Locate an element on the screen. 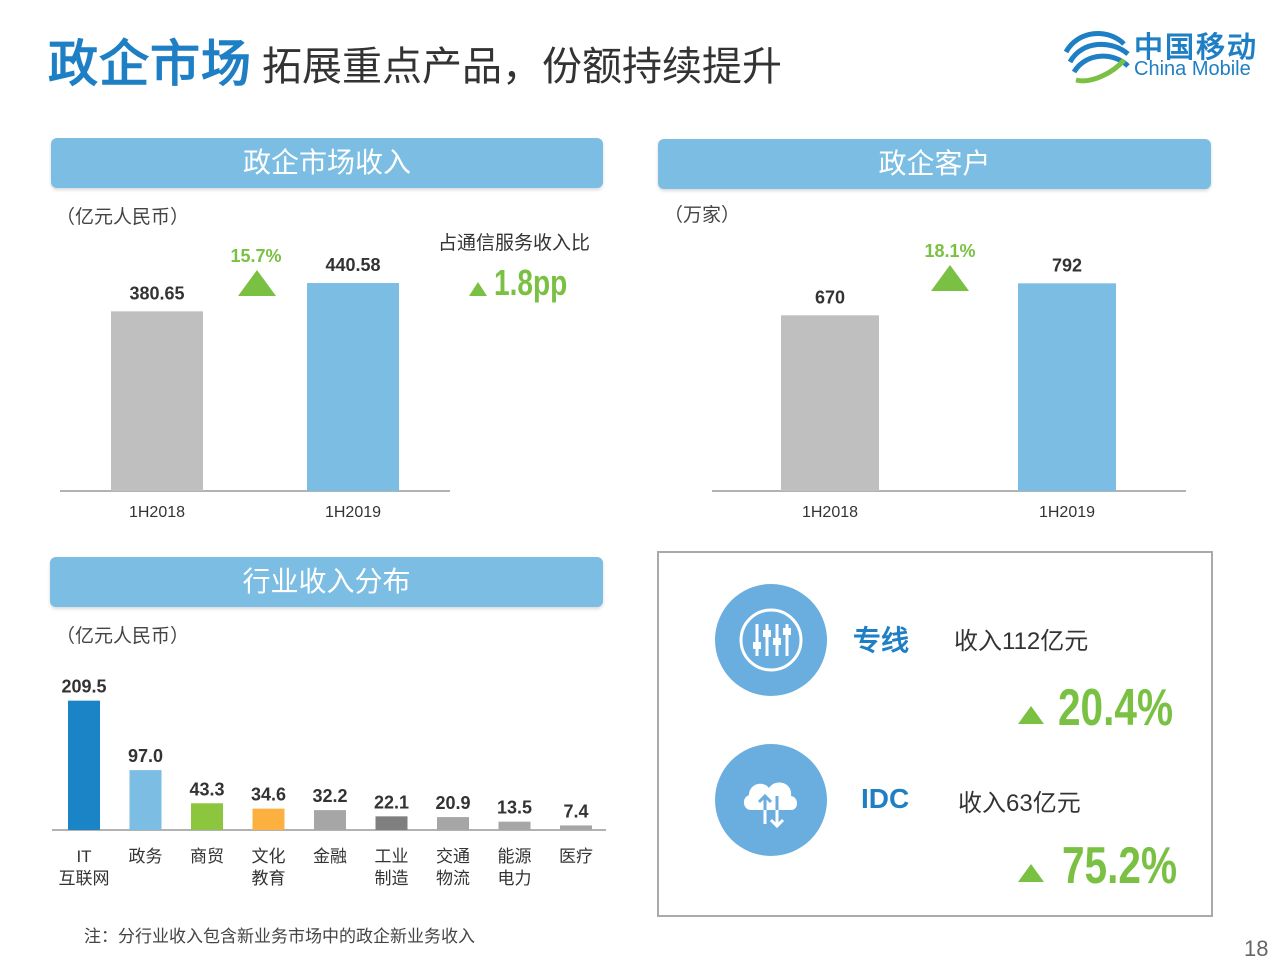 Image resolution: width=1280 pixels, height=964 pixels. service-name-leased-line: 专线 is located at coordinates (881, 640).